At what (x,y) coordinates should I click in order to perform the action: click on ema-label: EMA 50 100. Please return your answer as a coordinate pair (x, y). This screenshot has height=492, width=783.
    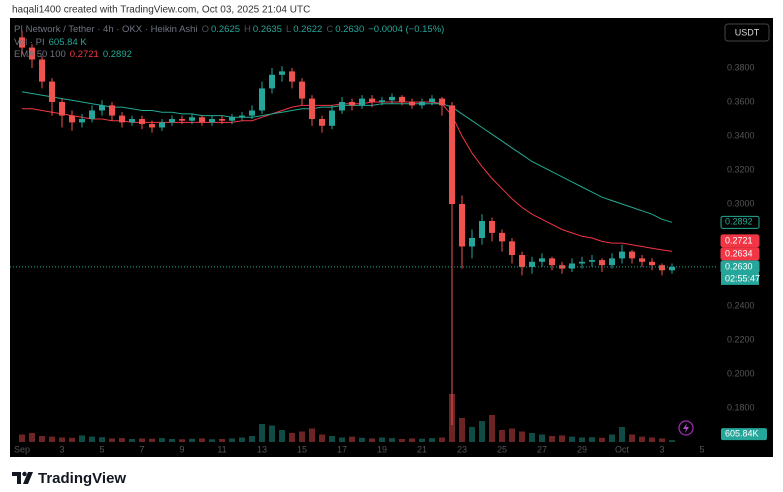
    Looking at the image, I should click on (40, 54).